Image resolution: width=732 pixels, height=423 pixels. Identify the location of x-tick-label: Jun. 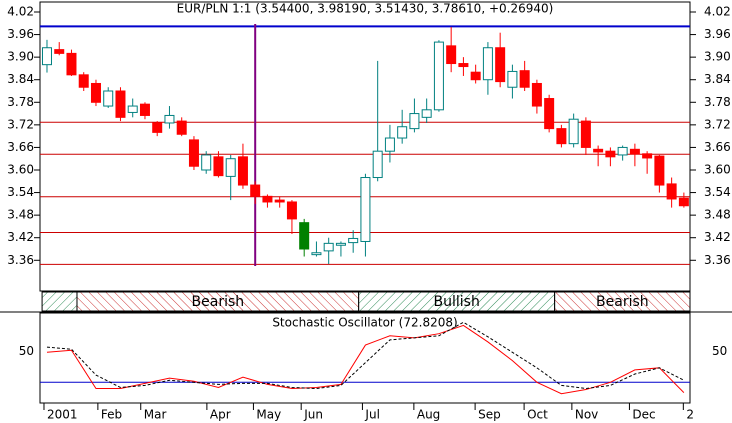
(313, 415).